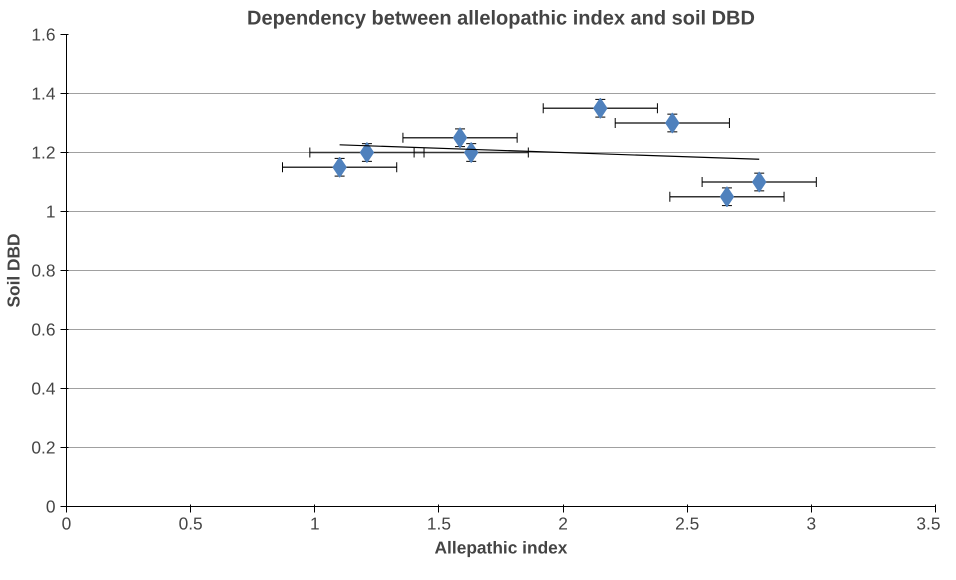 The width and height of the screenshot is (956, 580). Describe the element at coordinates (43, 34) in the screenshot. I see `y-tick-label: 1.6` at that location.